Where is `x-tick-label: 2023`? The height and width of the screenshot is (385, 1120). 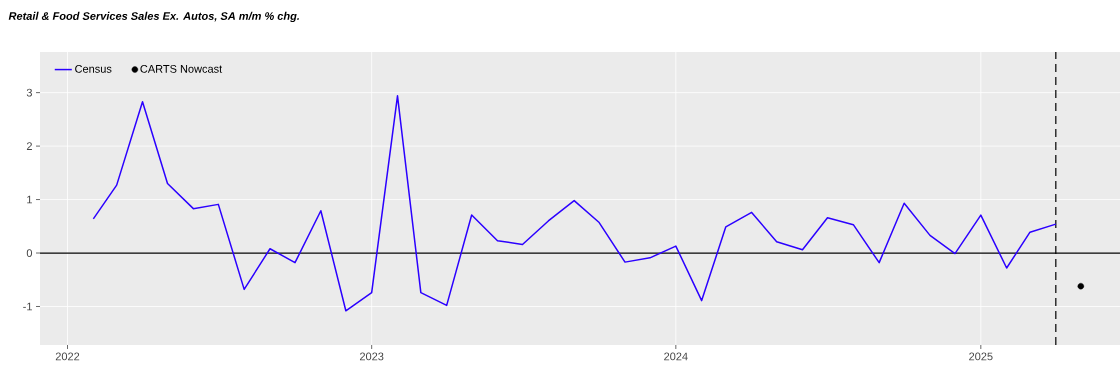 x-tick-label: 2023 is located at coordinates (371, 356).